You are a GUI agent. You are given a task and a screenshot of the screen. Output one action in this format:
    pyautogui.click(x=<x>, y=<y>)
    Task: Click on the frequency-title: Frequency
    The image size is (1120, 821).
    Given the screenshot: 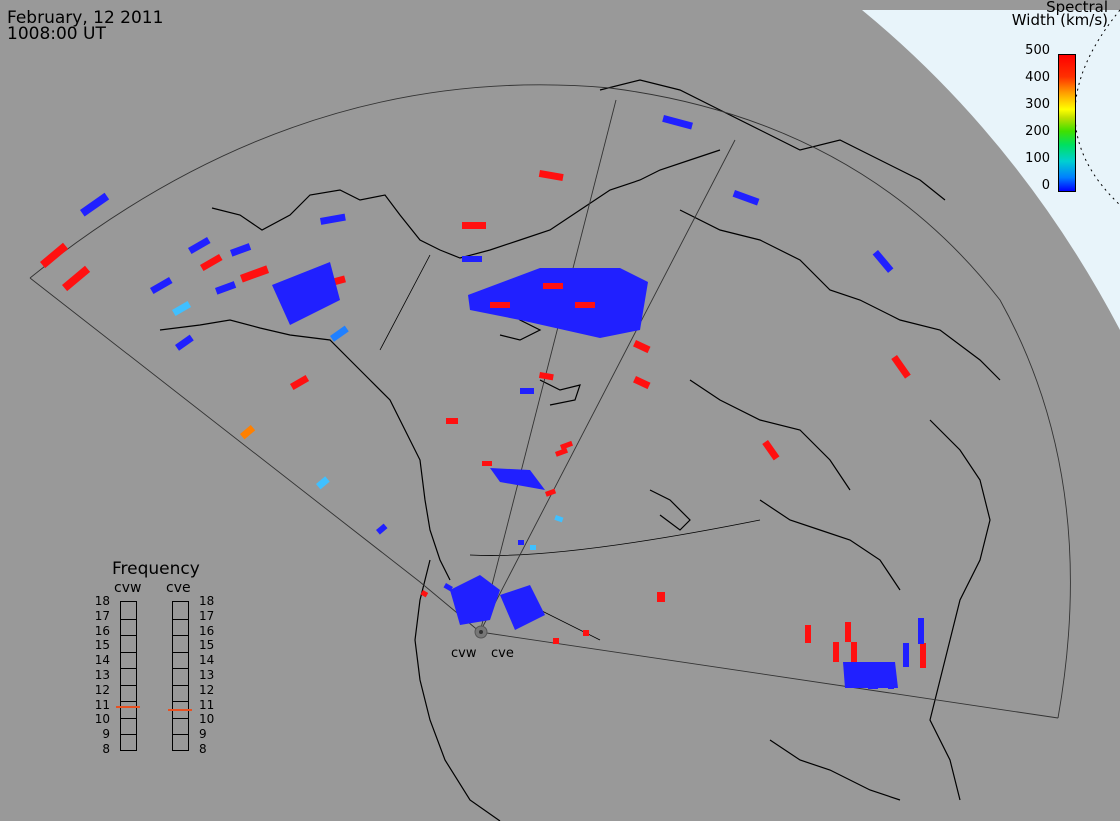 What is the action you would take?
    pyautogui.click(x=156, y=569)
    